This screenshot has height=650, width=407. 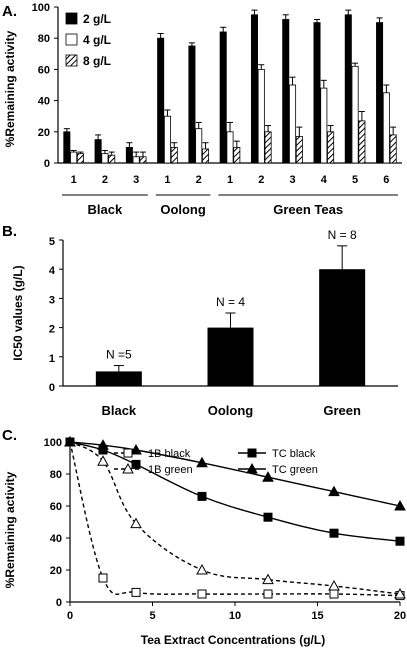 What do you see at coordinates (59, 603) in the screenshot?
I see `panel-c-y-tick-label: 0` at bounding box center [59, 603].